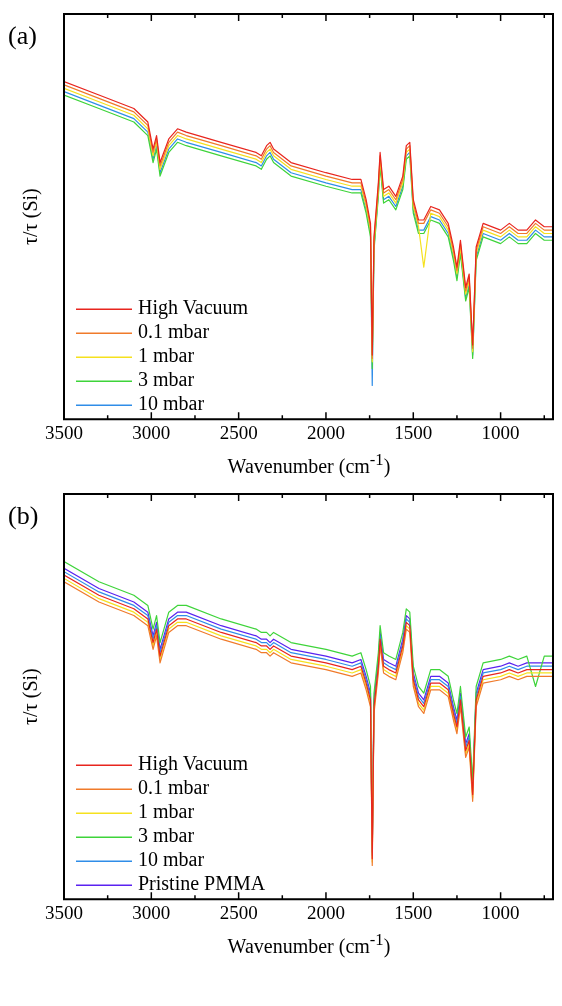  What do you see at coordinates (202, 883) in the screenshot?
I see `legend-label: Pristine PMMA` at bounding box center [202, 883].